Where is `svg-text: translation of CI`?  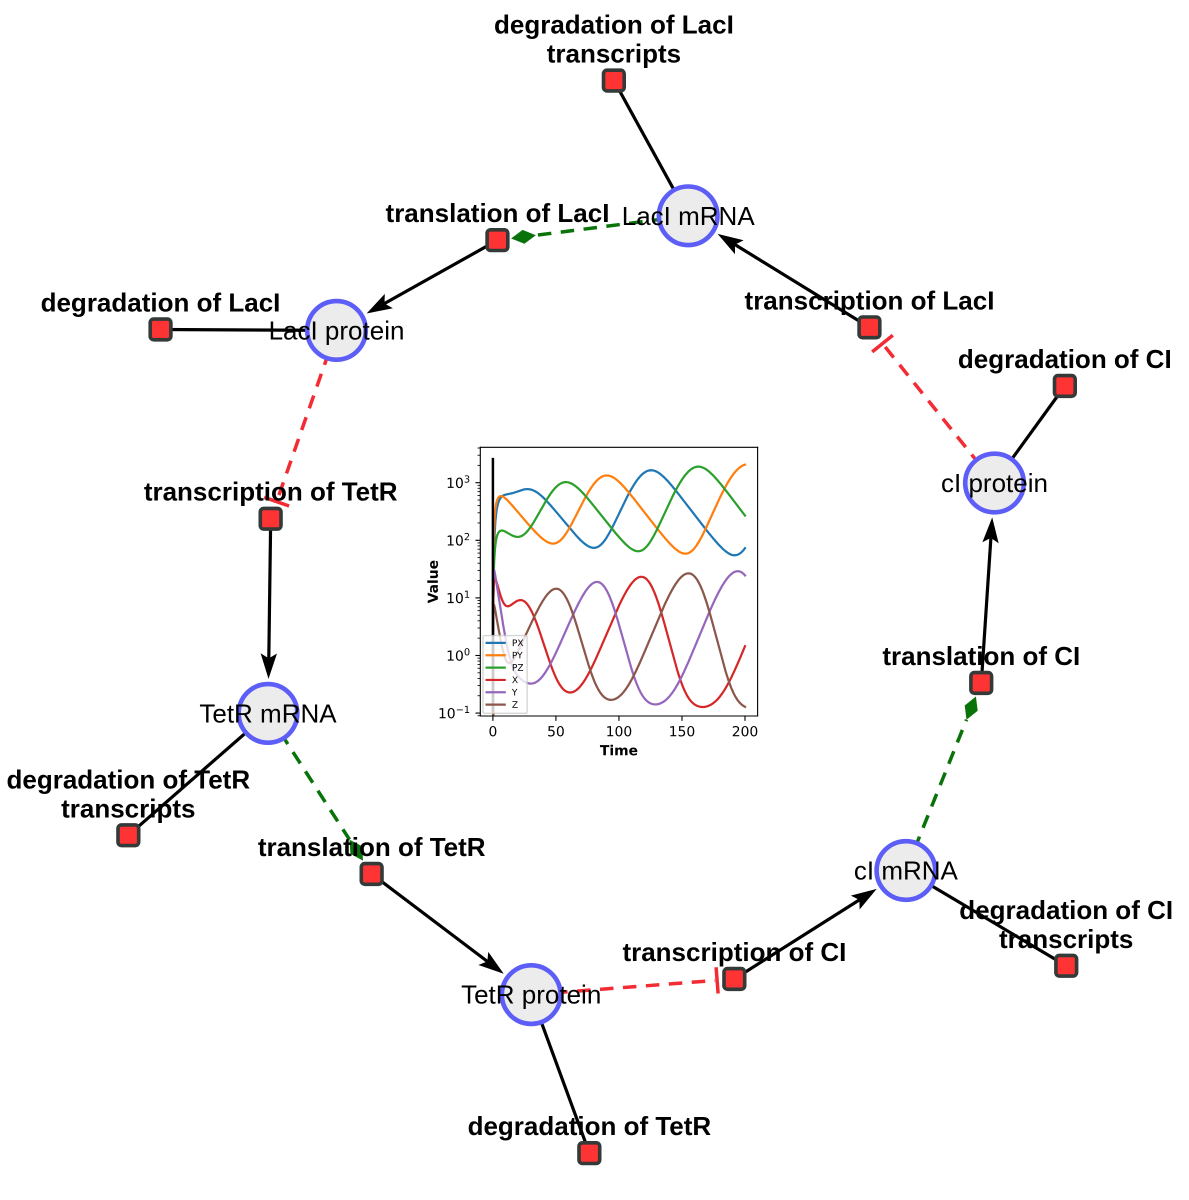
svg-text: translation of CI is located at coordinates (981, 656).